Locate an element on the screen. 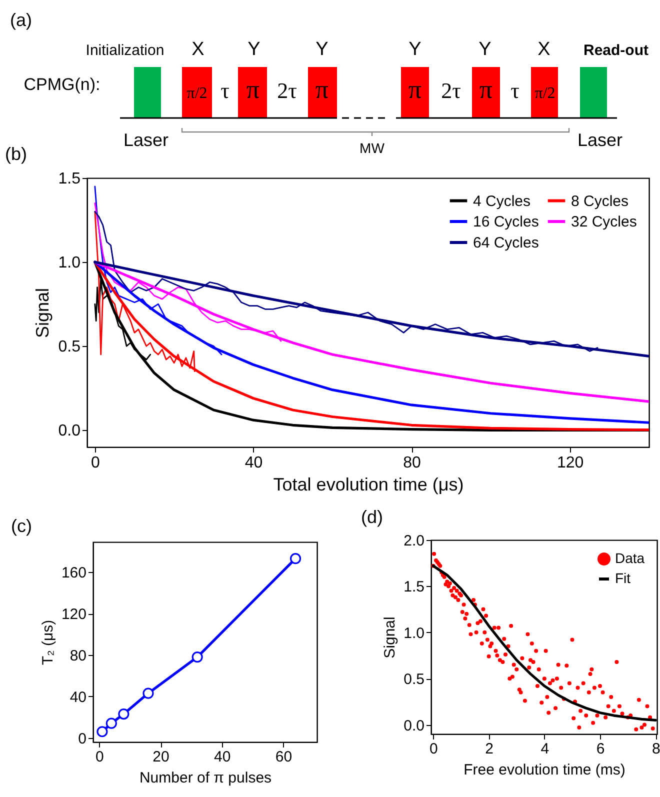 The width and height of the screenshot is (660, 797). legend-label: 4 Cycles is located at coordinates (502, 201).